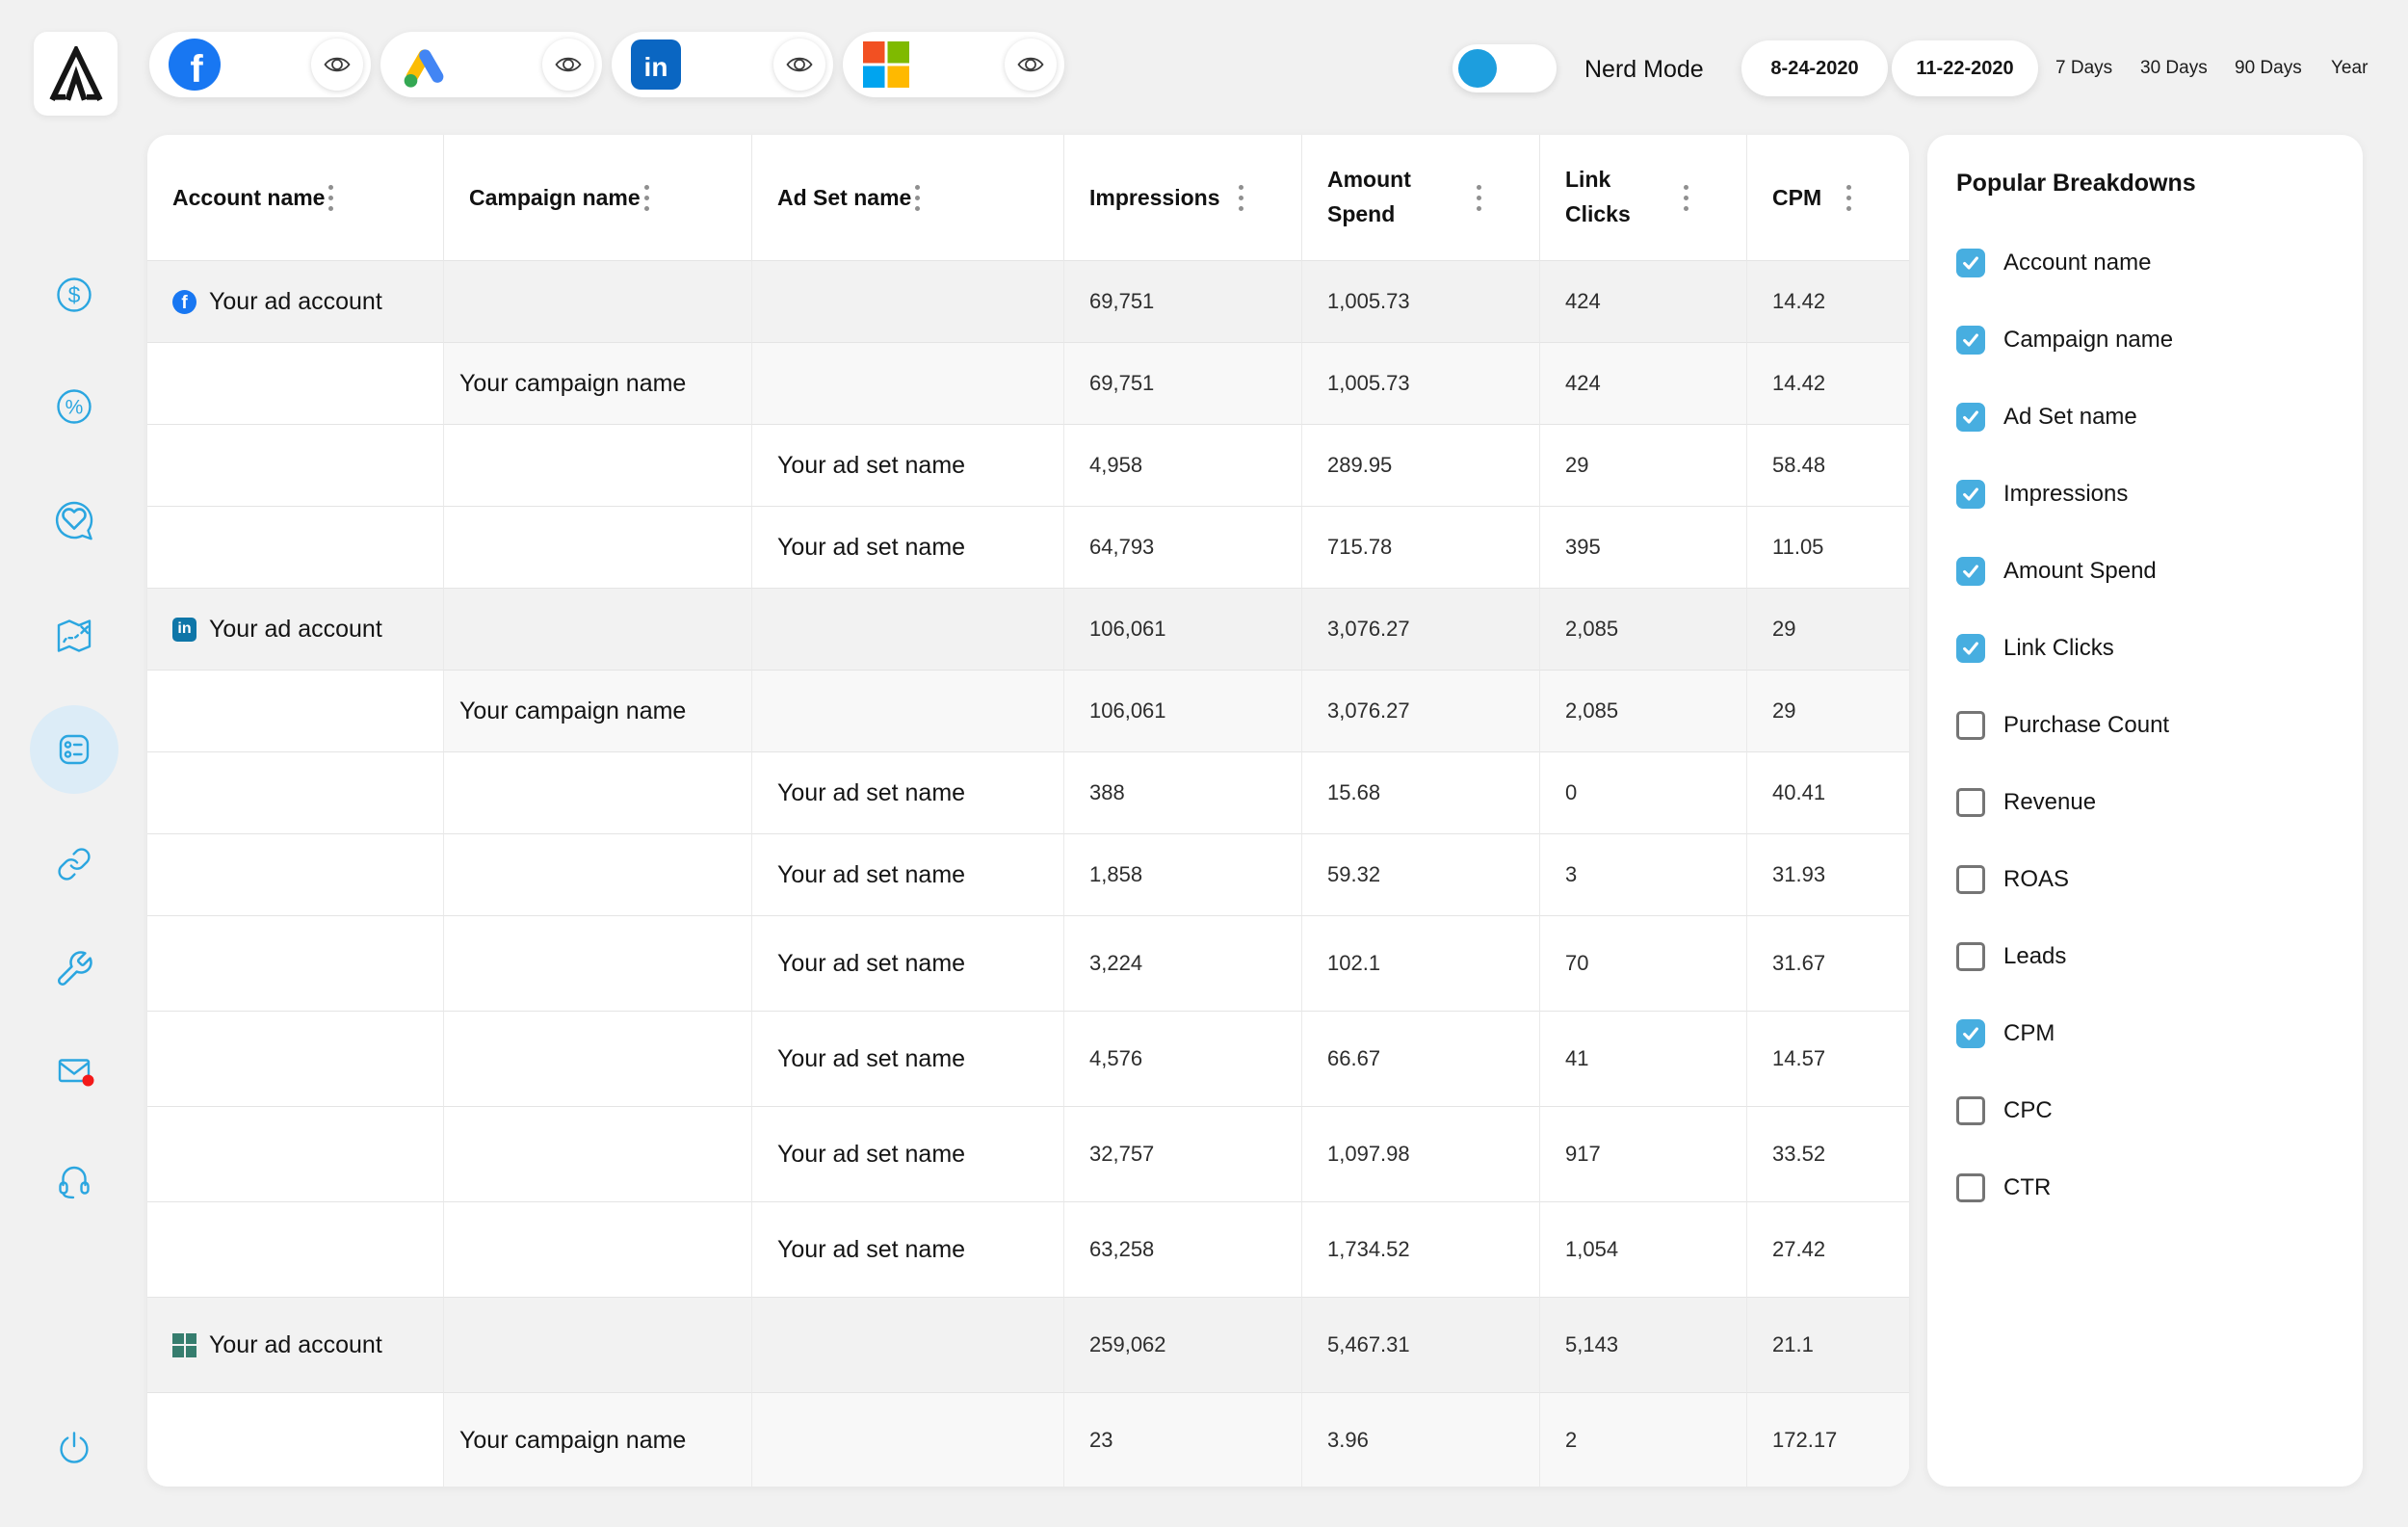  I want to click on table-row: Your ad set name 1,858 59.32 3 31.93, so click(1028, 874).